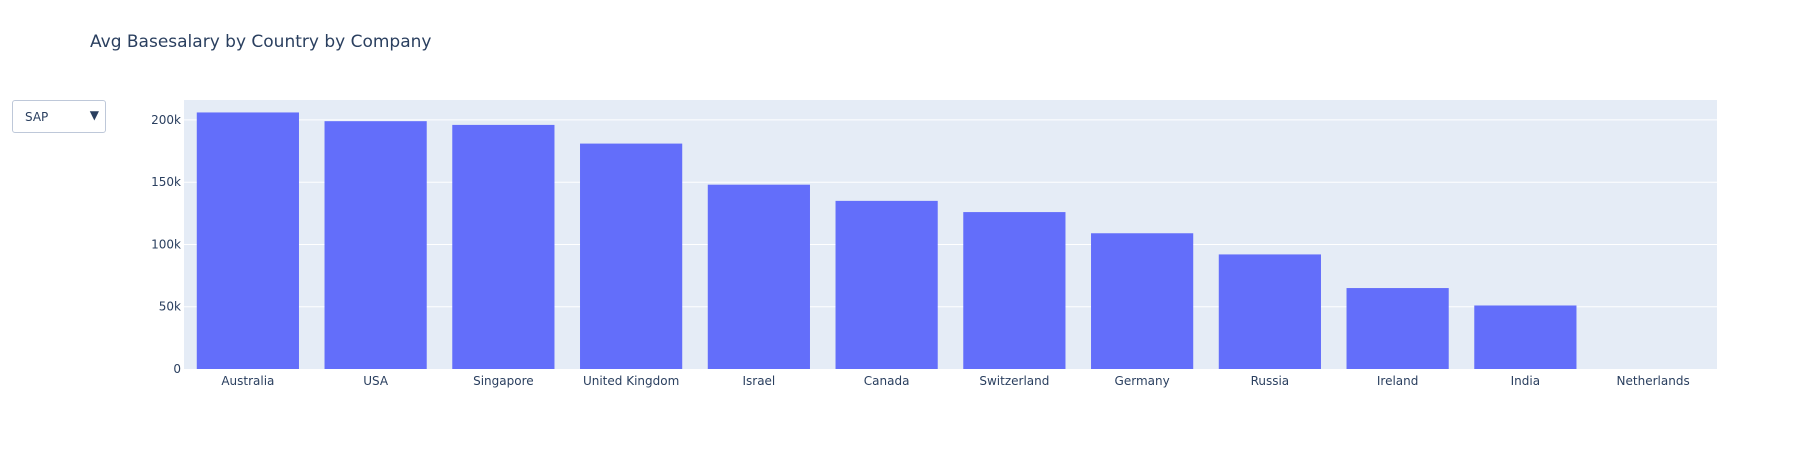  Describe the element at coordinates (177, 369) in the screenshot. I see `y-tick-label: 0` at that location.